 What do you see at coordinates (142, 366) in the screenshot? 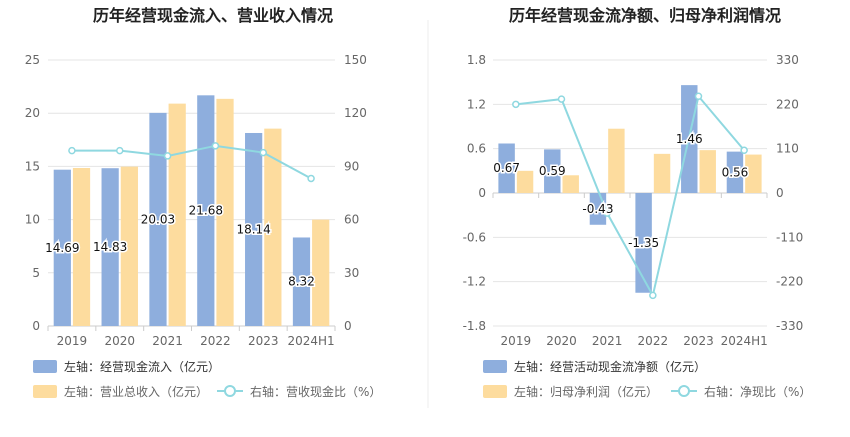
I see `legend-label: 左轴：经营现金流入（亿元）` at bounding box center [142, 366].